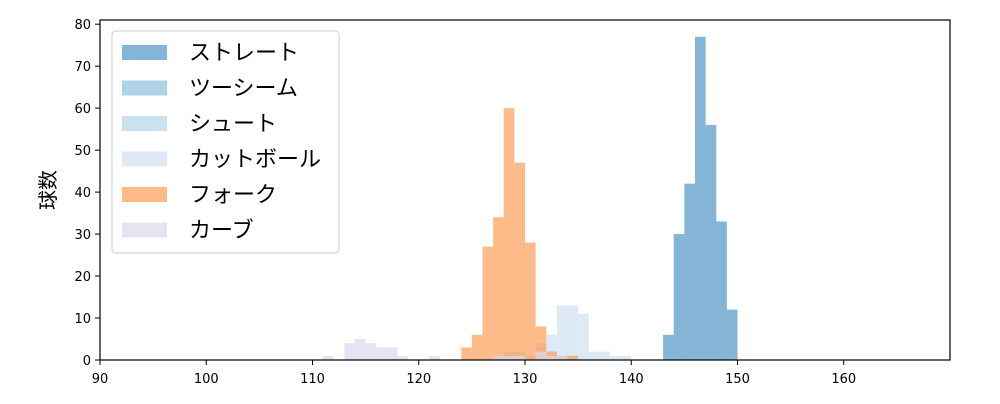  I want to click on legend-label: ストレート, so click(244, 53).